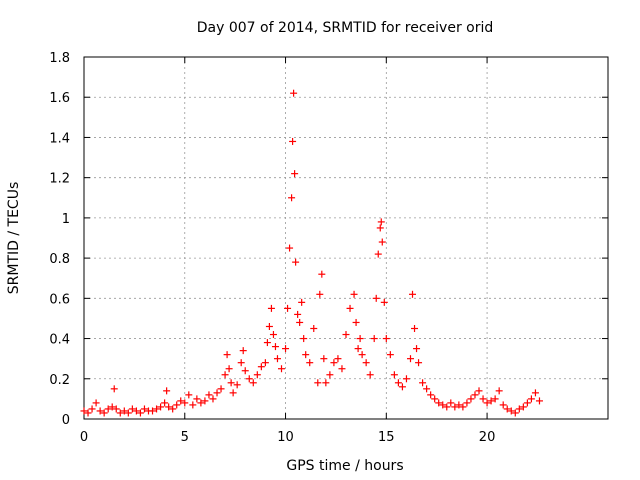 The width and height of the screenshot is (640, 480). I want to click on y-tick-label: 1.2, so click(59, 179).